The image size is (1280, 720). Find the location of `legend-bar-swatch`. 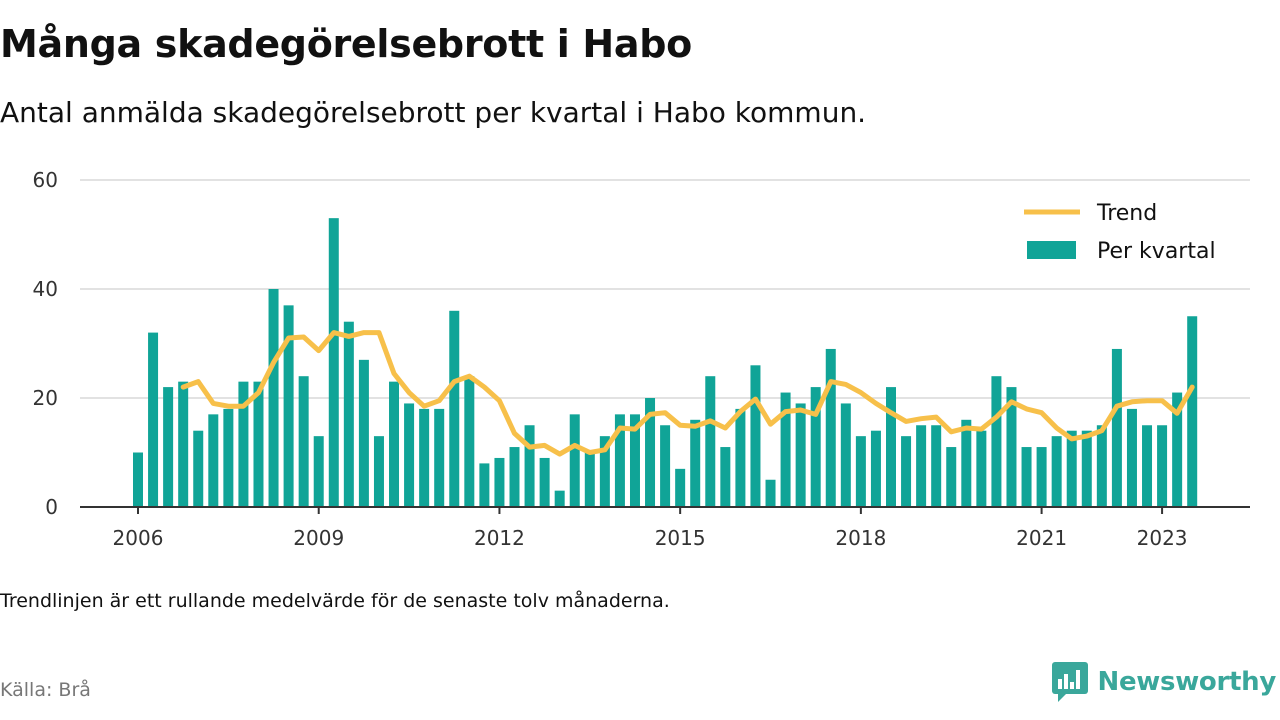

legend-bar-swatch is located at coordinates (1051, 250).